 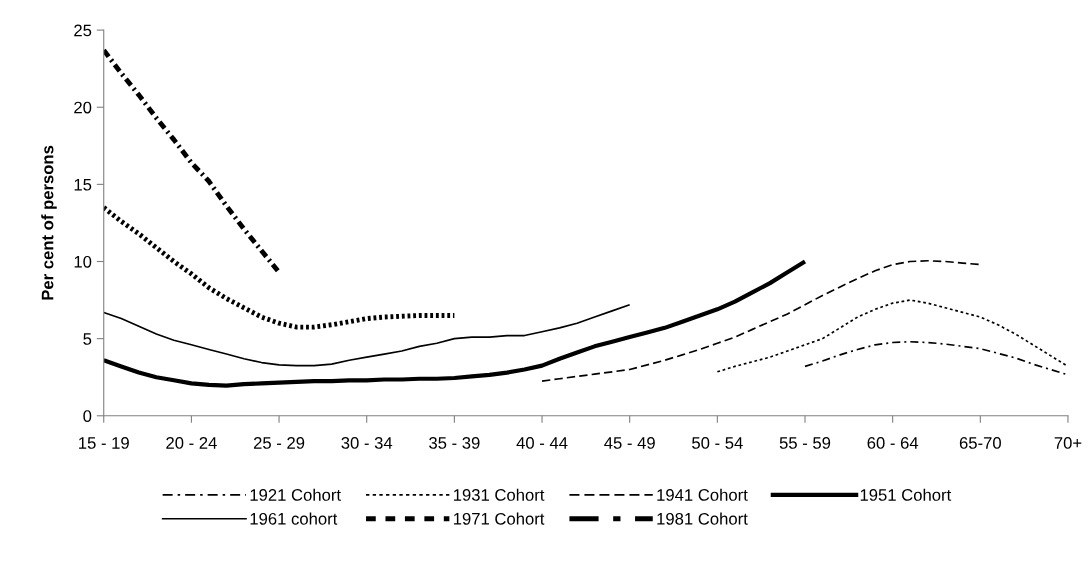 I want to click on legend-label: 1951 Cohort, so click(x=906, y=494).